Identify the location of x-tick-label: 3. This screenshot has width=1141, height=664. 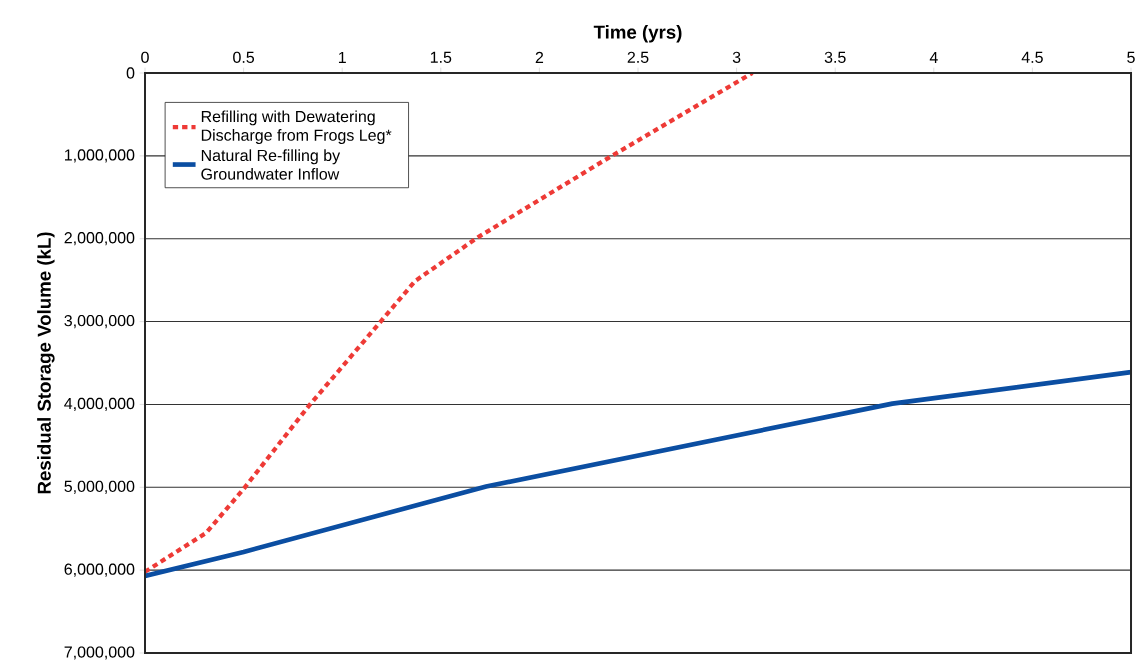
(736, 57).